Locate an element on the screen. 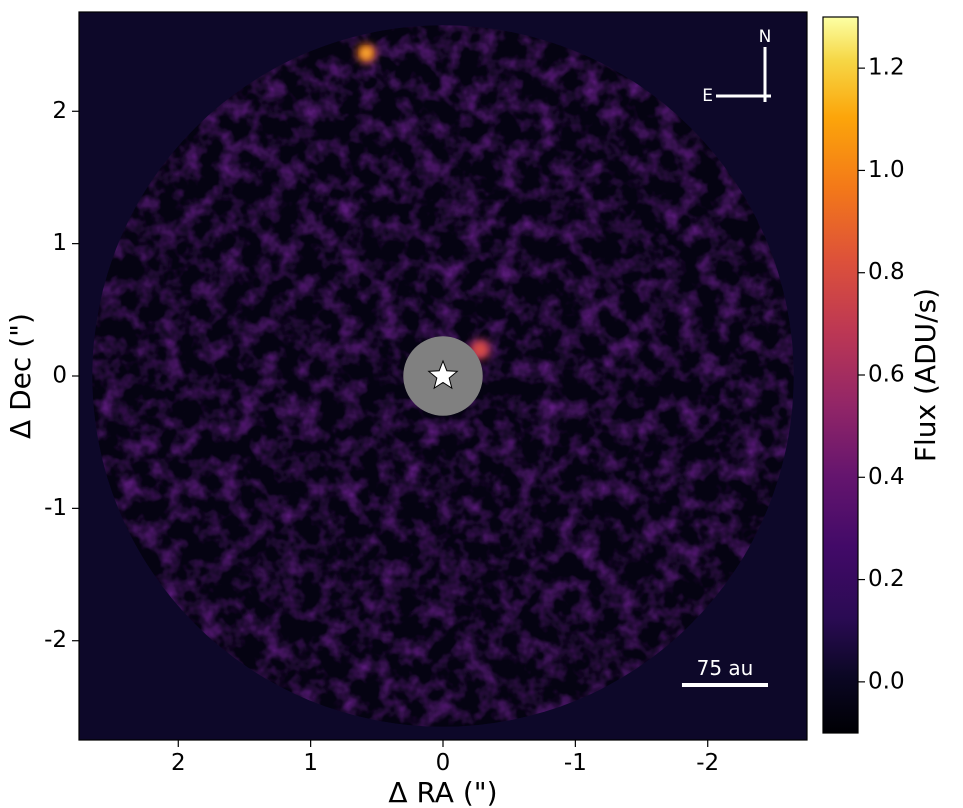  colorbar: 0.0 0.2 0.4 0.6 0.8 1.0 1.2 Flux (ADU/s) is located at coordinates (882, 375).